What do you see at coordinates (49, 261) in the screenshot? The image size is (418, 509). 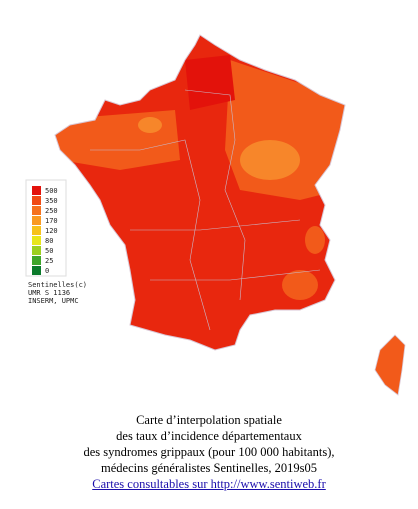 I see `legend-label: 25` at bounding box center [49, 261].